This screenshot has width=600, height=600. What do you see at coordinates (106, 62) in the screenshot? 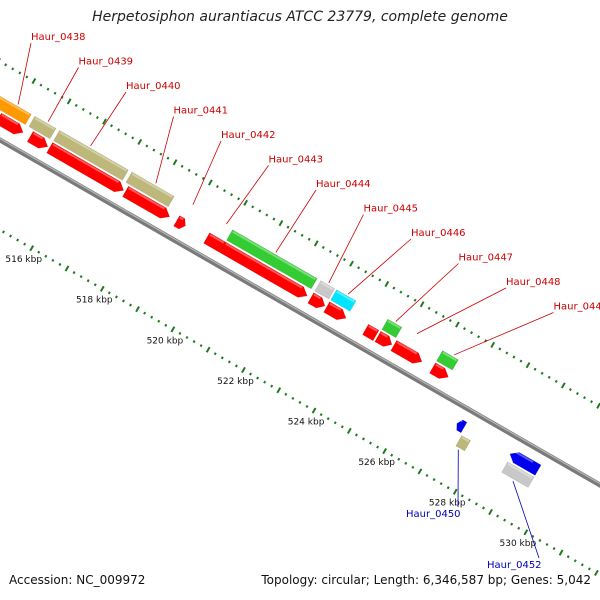
I see `gene-label: Haur_0439` at bounding box center [106, 62].